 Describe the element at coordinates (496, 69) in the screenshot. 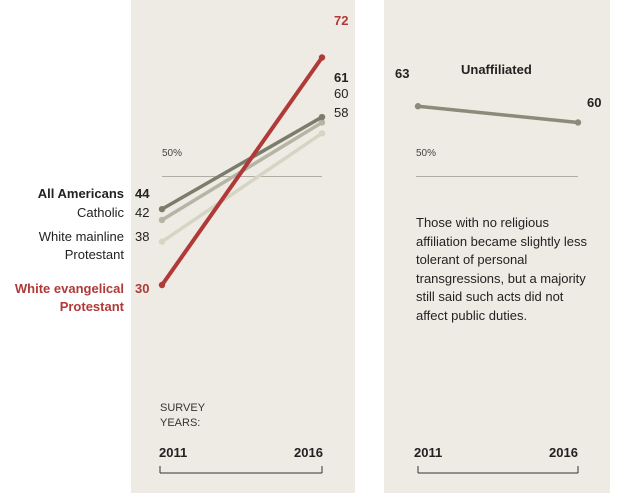

I see `series-label-unaffiliated: Unaffiliated` at that location.